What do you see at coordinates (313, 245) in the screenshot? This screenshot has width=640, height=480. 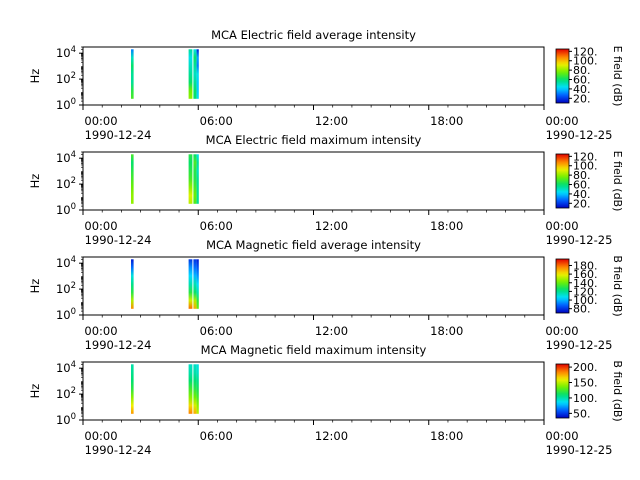 I see `panel-title: MCA Magnetic field average intensity` at bounding box center [313, 245].